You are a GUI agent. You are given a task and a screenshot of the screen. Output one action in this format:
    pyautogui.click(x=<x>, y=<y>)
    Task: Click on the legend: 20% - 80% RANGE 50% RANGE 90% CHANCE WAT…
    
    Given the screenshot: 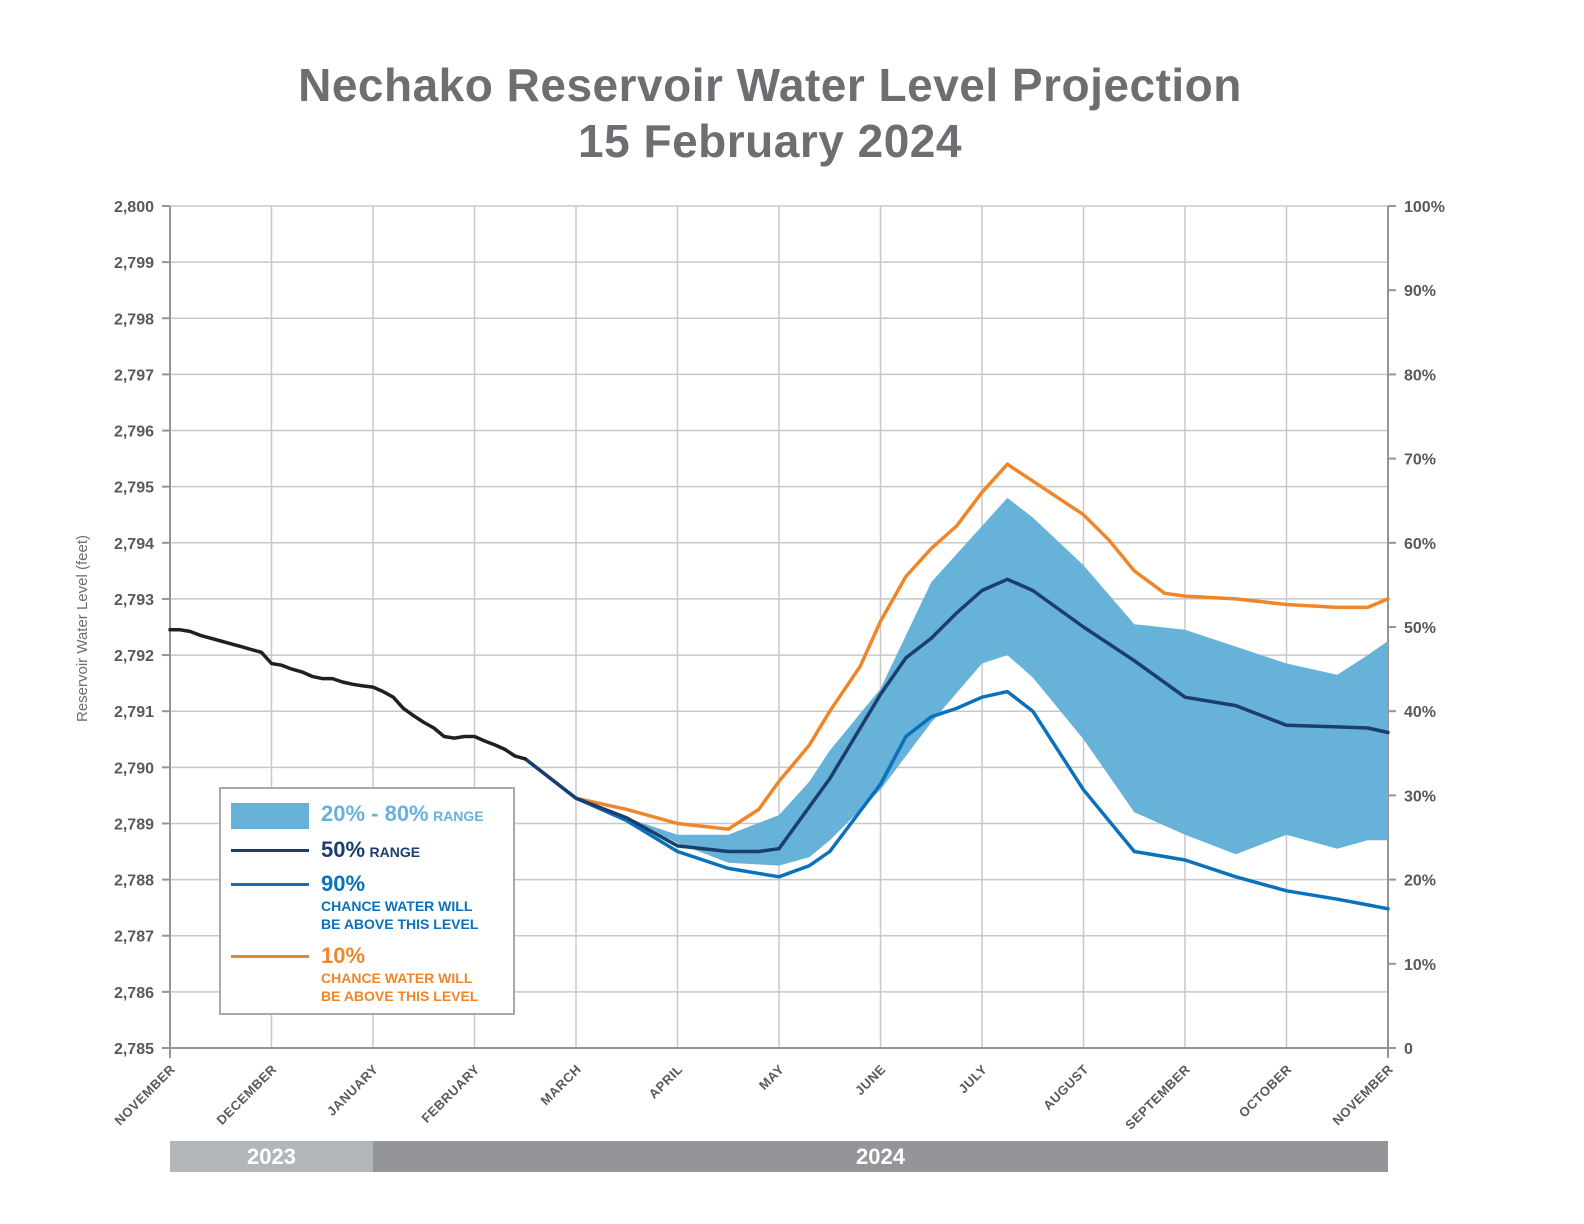 What is the action you would take?
    pyautogui.click(x=367, y=901)
    